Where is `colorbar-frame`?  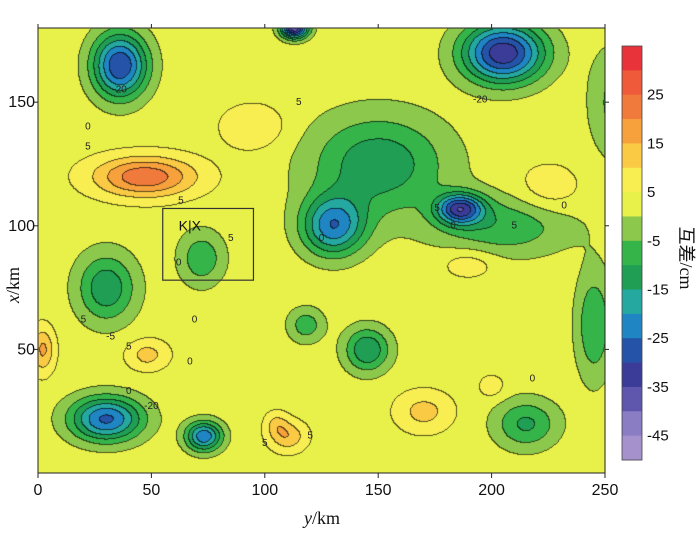
colorbar-frame is located at coordinates (632, 253).